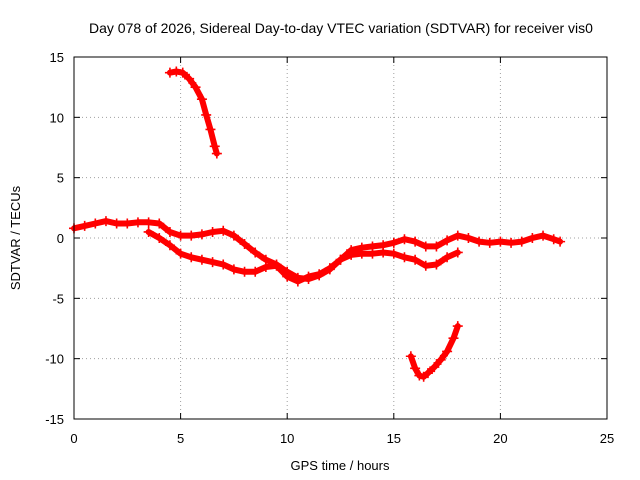 The width and height of the screenshot is (640, 480). I want to click on y-tick-label: 5, so click(60, 178).